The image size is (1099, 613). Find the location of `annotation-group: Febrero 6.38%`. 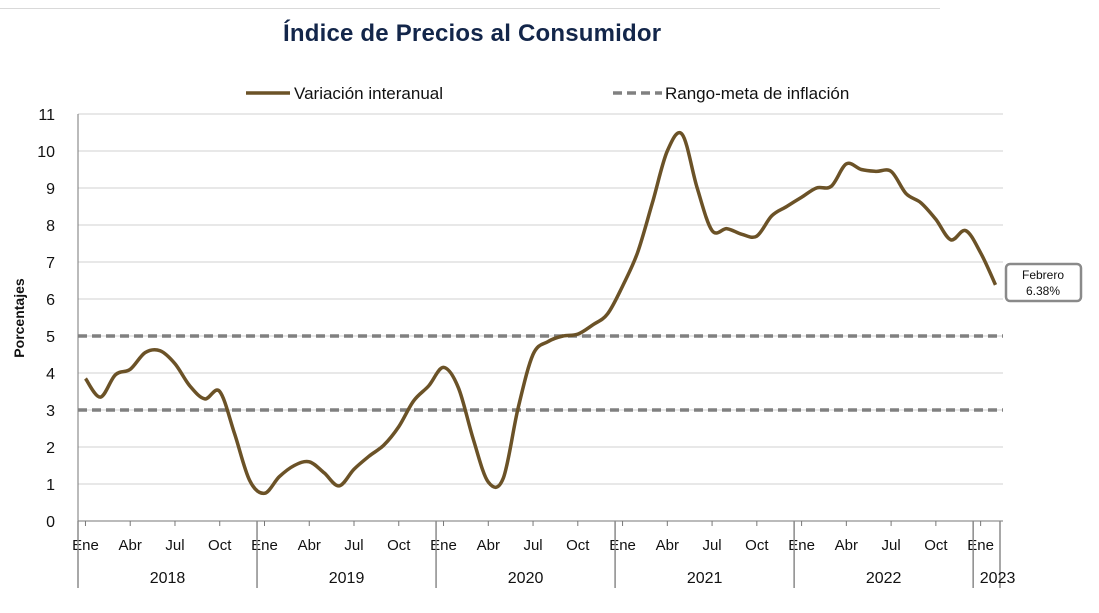

annotation-group: Febrero 6.38% is located at coordinates (1043, 282).